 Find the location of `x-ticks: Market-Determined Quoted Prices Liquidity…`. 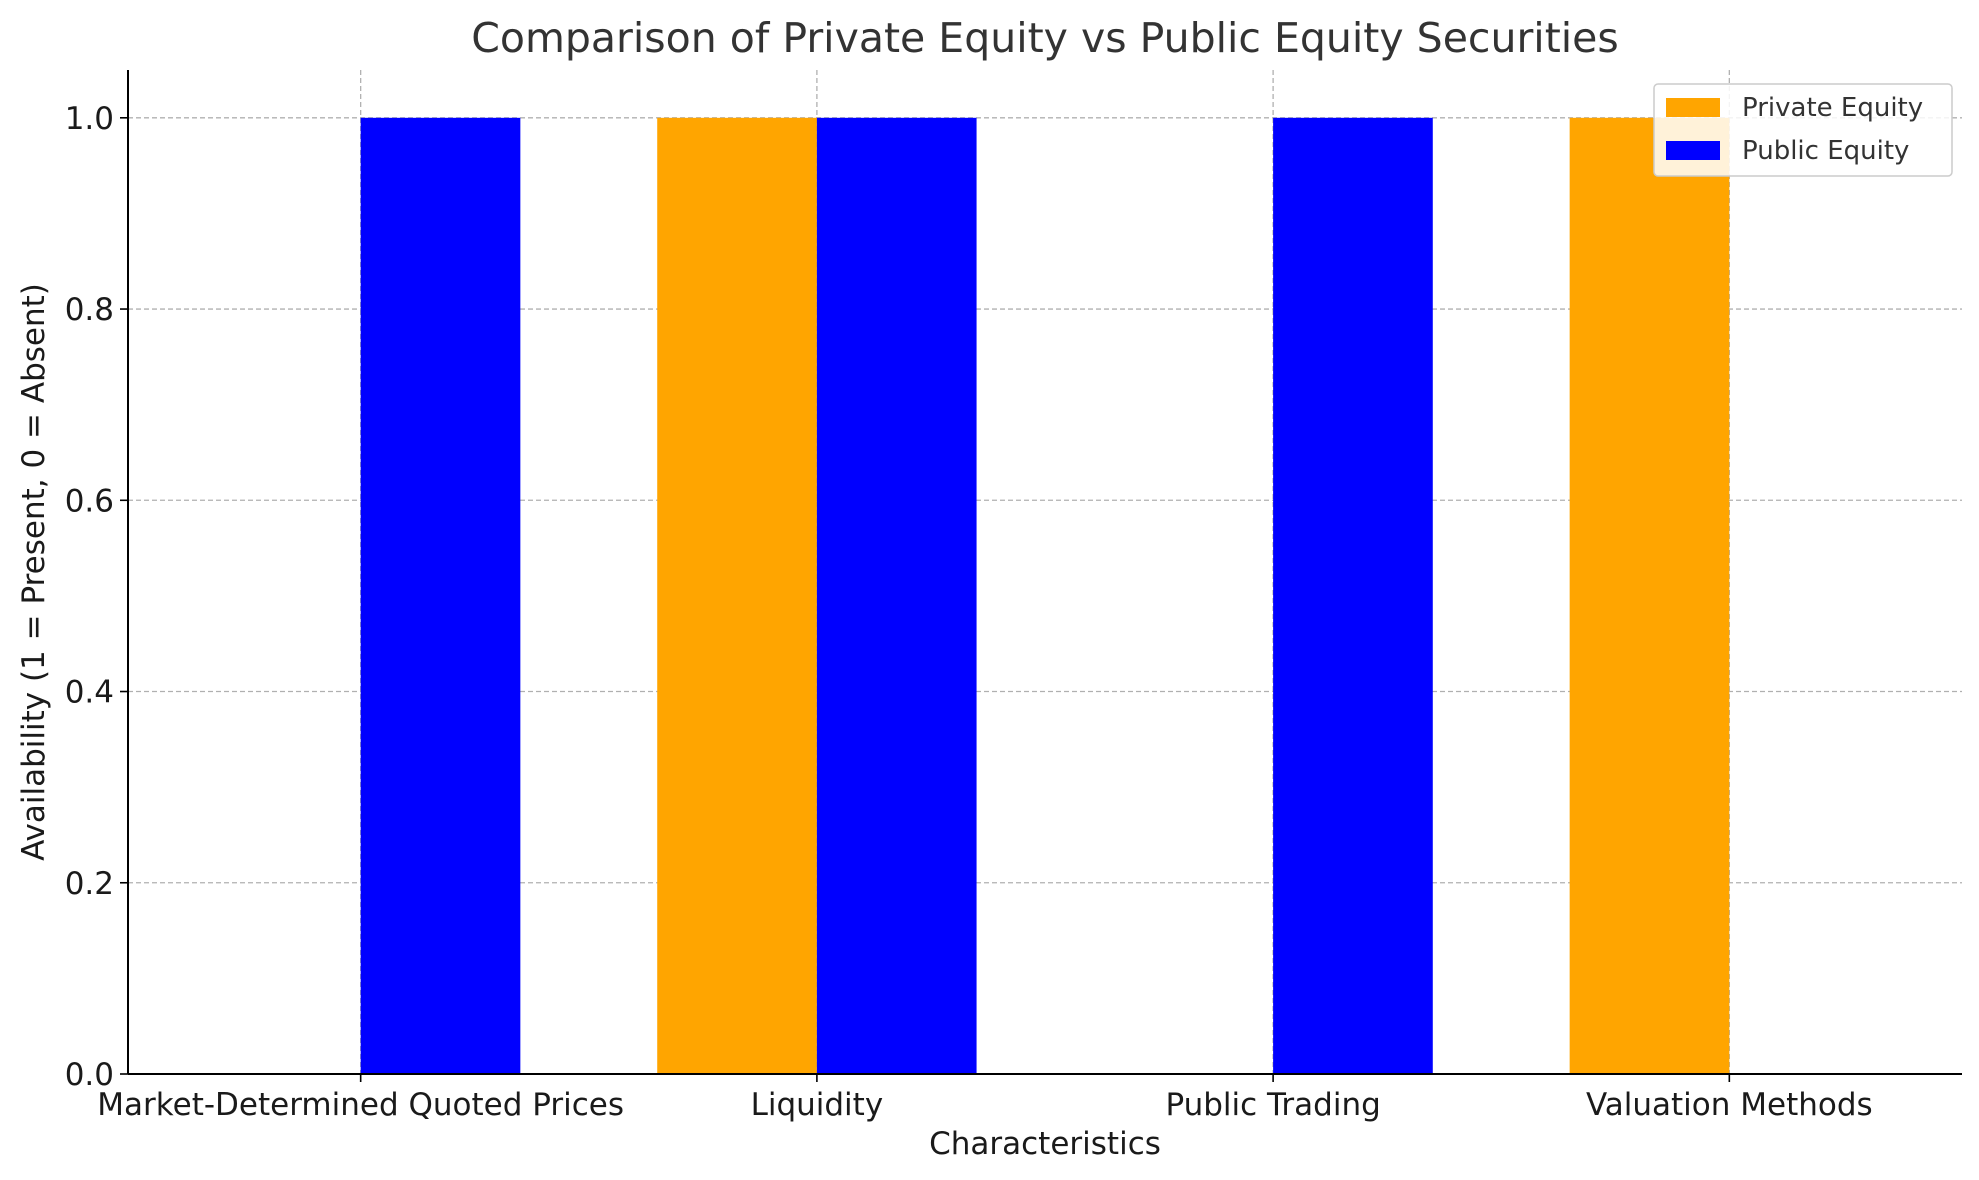

x-ticks: Market-Determined Quoted Prices Liquidity… is located at coordinates (985, 1098).